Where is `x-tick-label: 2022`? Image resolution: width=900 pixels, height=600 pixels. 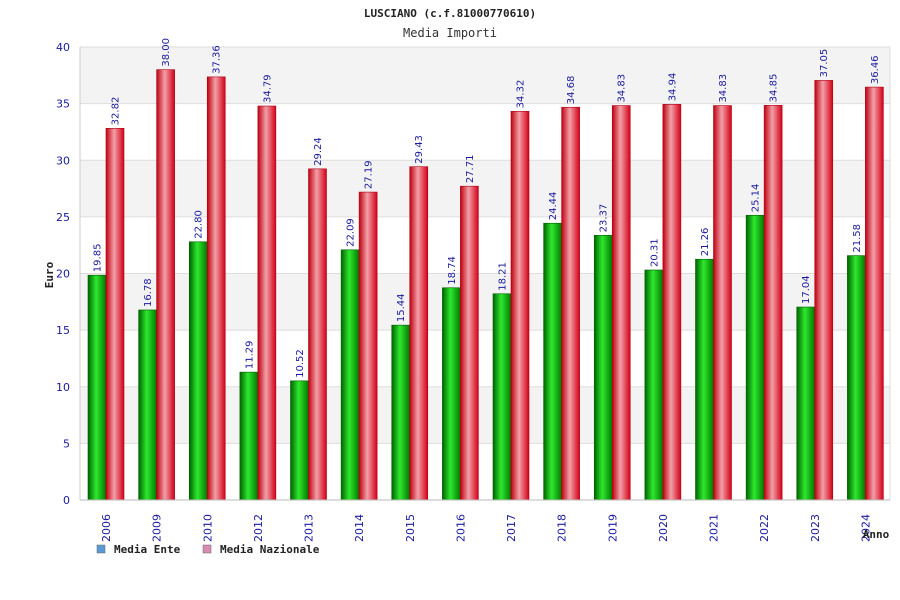 x-tick-label: 2022 is located at coordinates (764, 528).